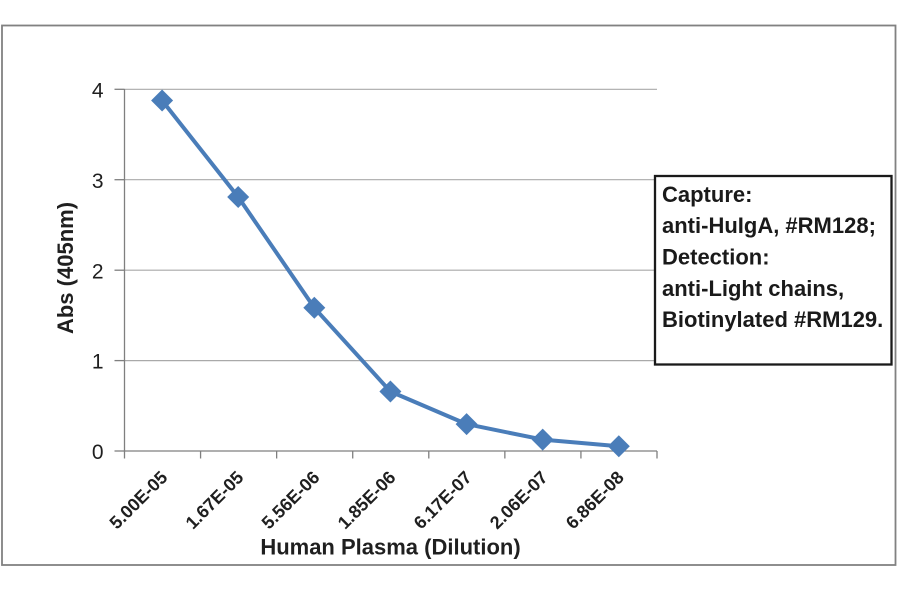  Describe the element at coordinates (707, 194) in the screenshot. I see `svg-text: Capture:` at that location.